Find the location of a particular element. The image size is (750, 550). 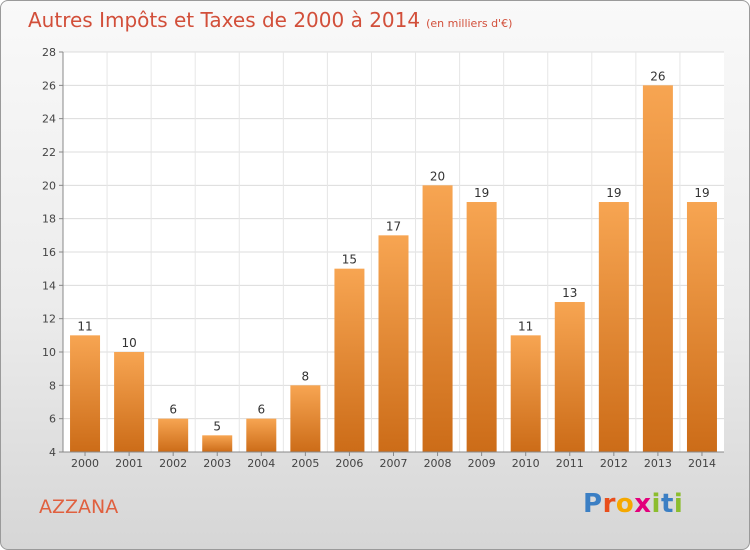

x-tick-label: 2013 is located at coordinates (658, 463).